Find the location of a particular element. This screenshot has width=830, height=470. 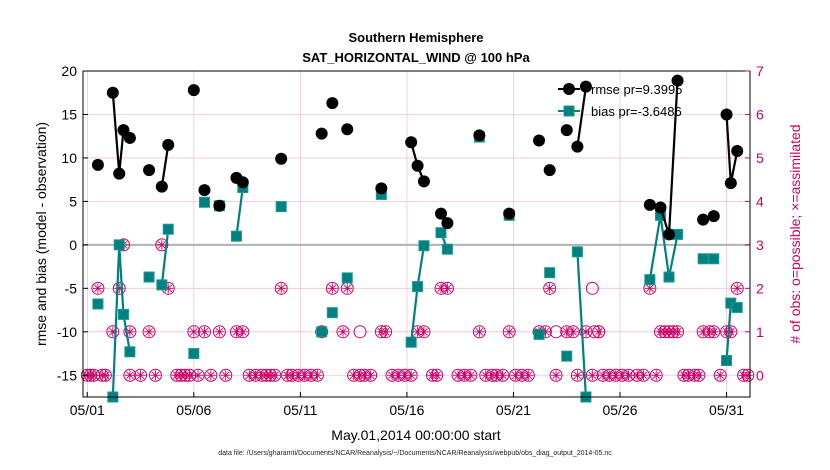

legend-rmse-marker is located at coordinates (569, 89).